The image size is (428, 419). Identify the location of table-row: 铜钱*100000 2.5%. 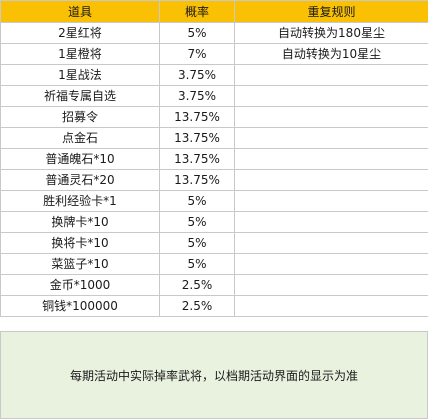
(214, 306).